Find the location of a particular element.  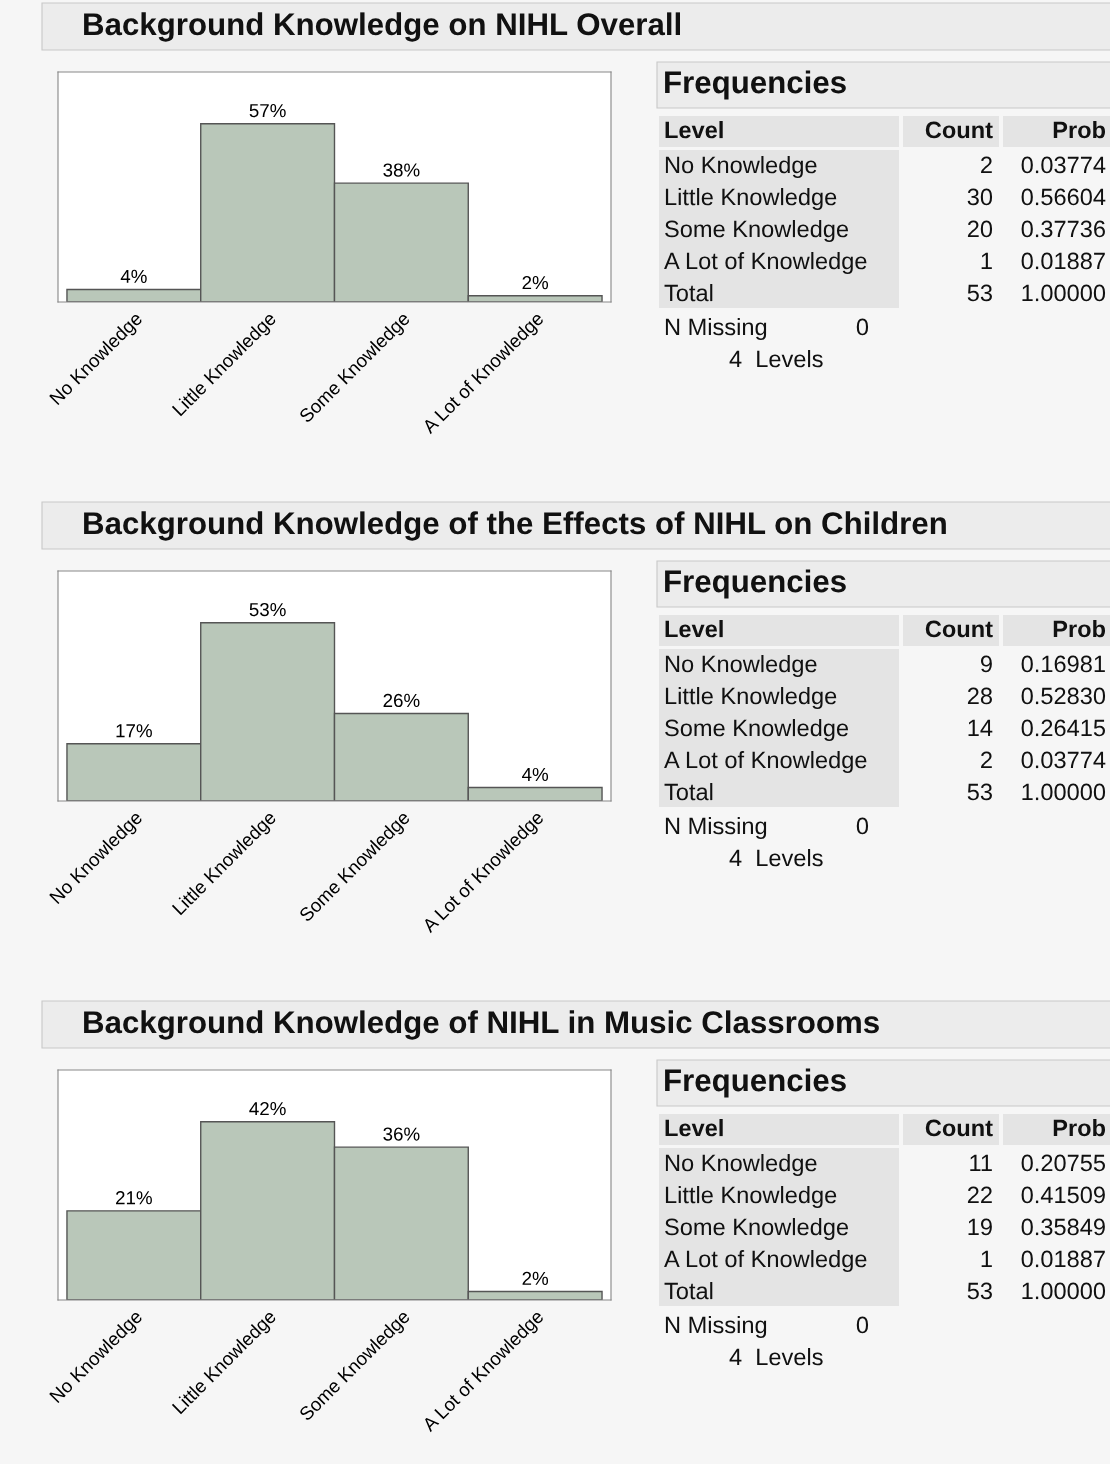

data-label: 14 is located at coordinates (980, 728).